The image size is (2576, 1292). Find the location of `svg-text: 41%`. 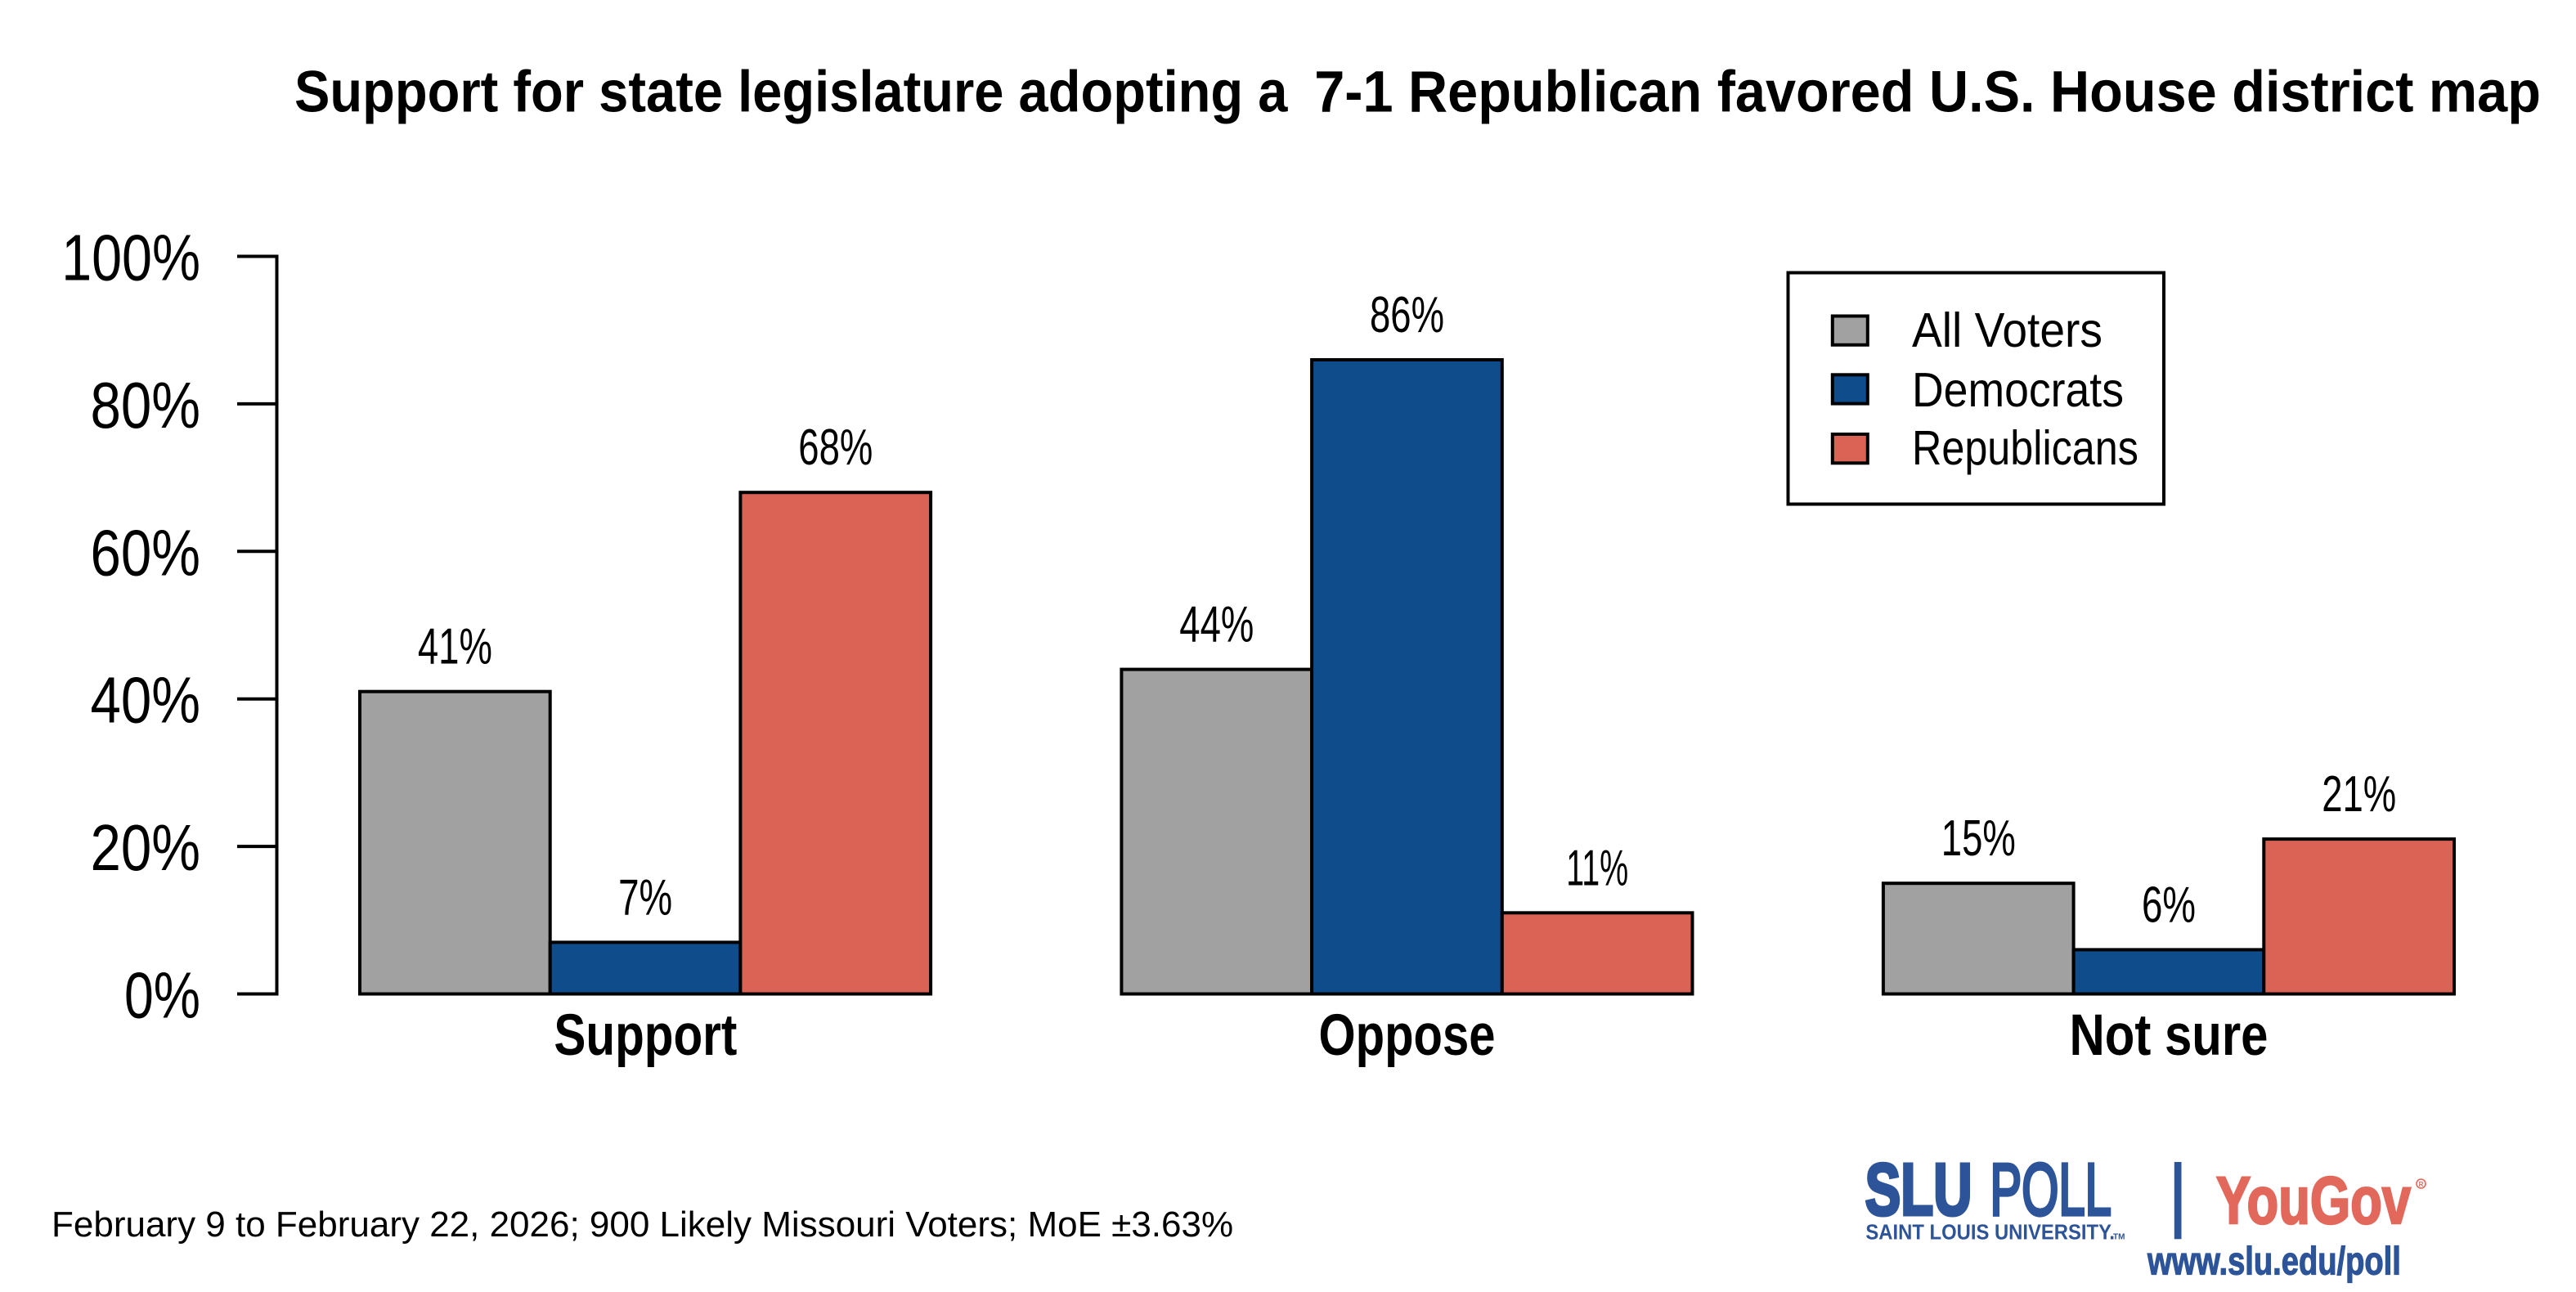

svg-text: 41% is located at coordinates (455, 646).